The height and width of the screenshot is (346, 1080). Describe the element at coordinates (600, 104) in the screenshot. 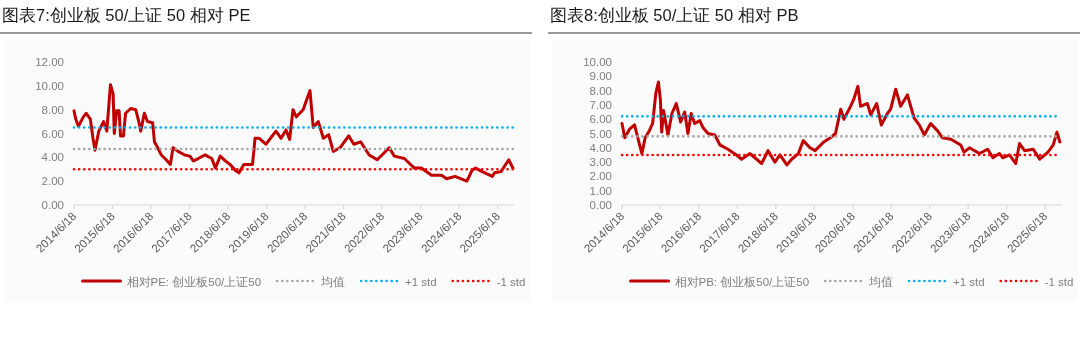

I see `y-tick-label: 7.00` at that location.